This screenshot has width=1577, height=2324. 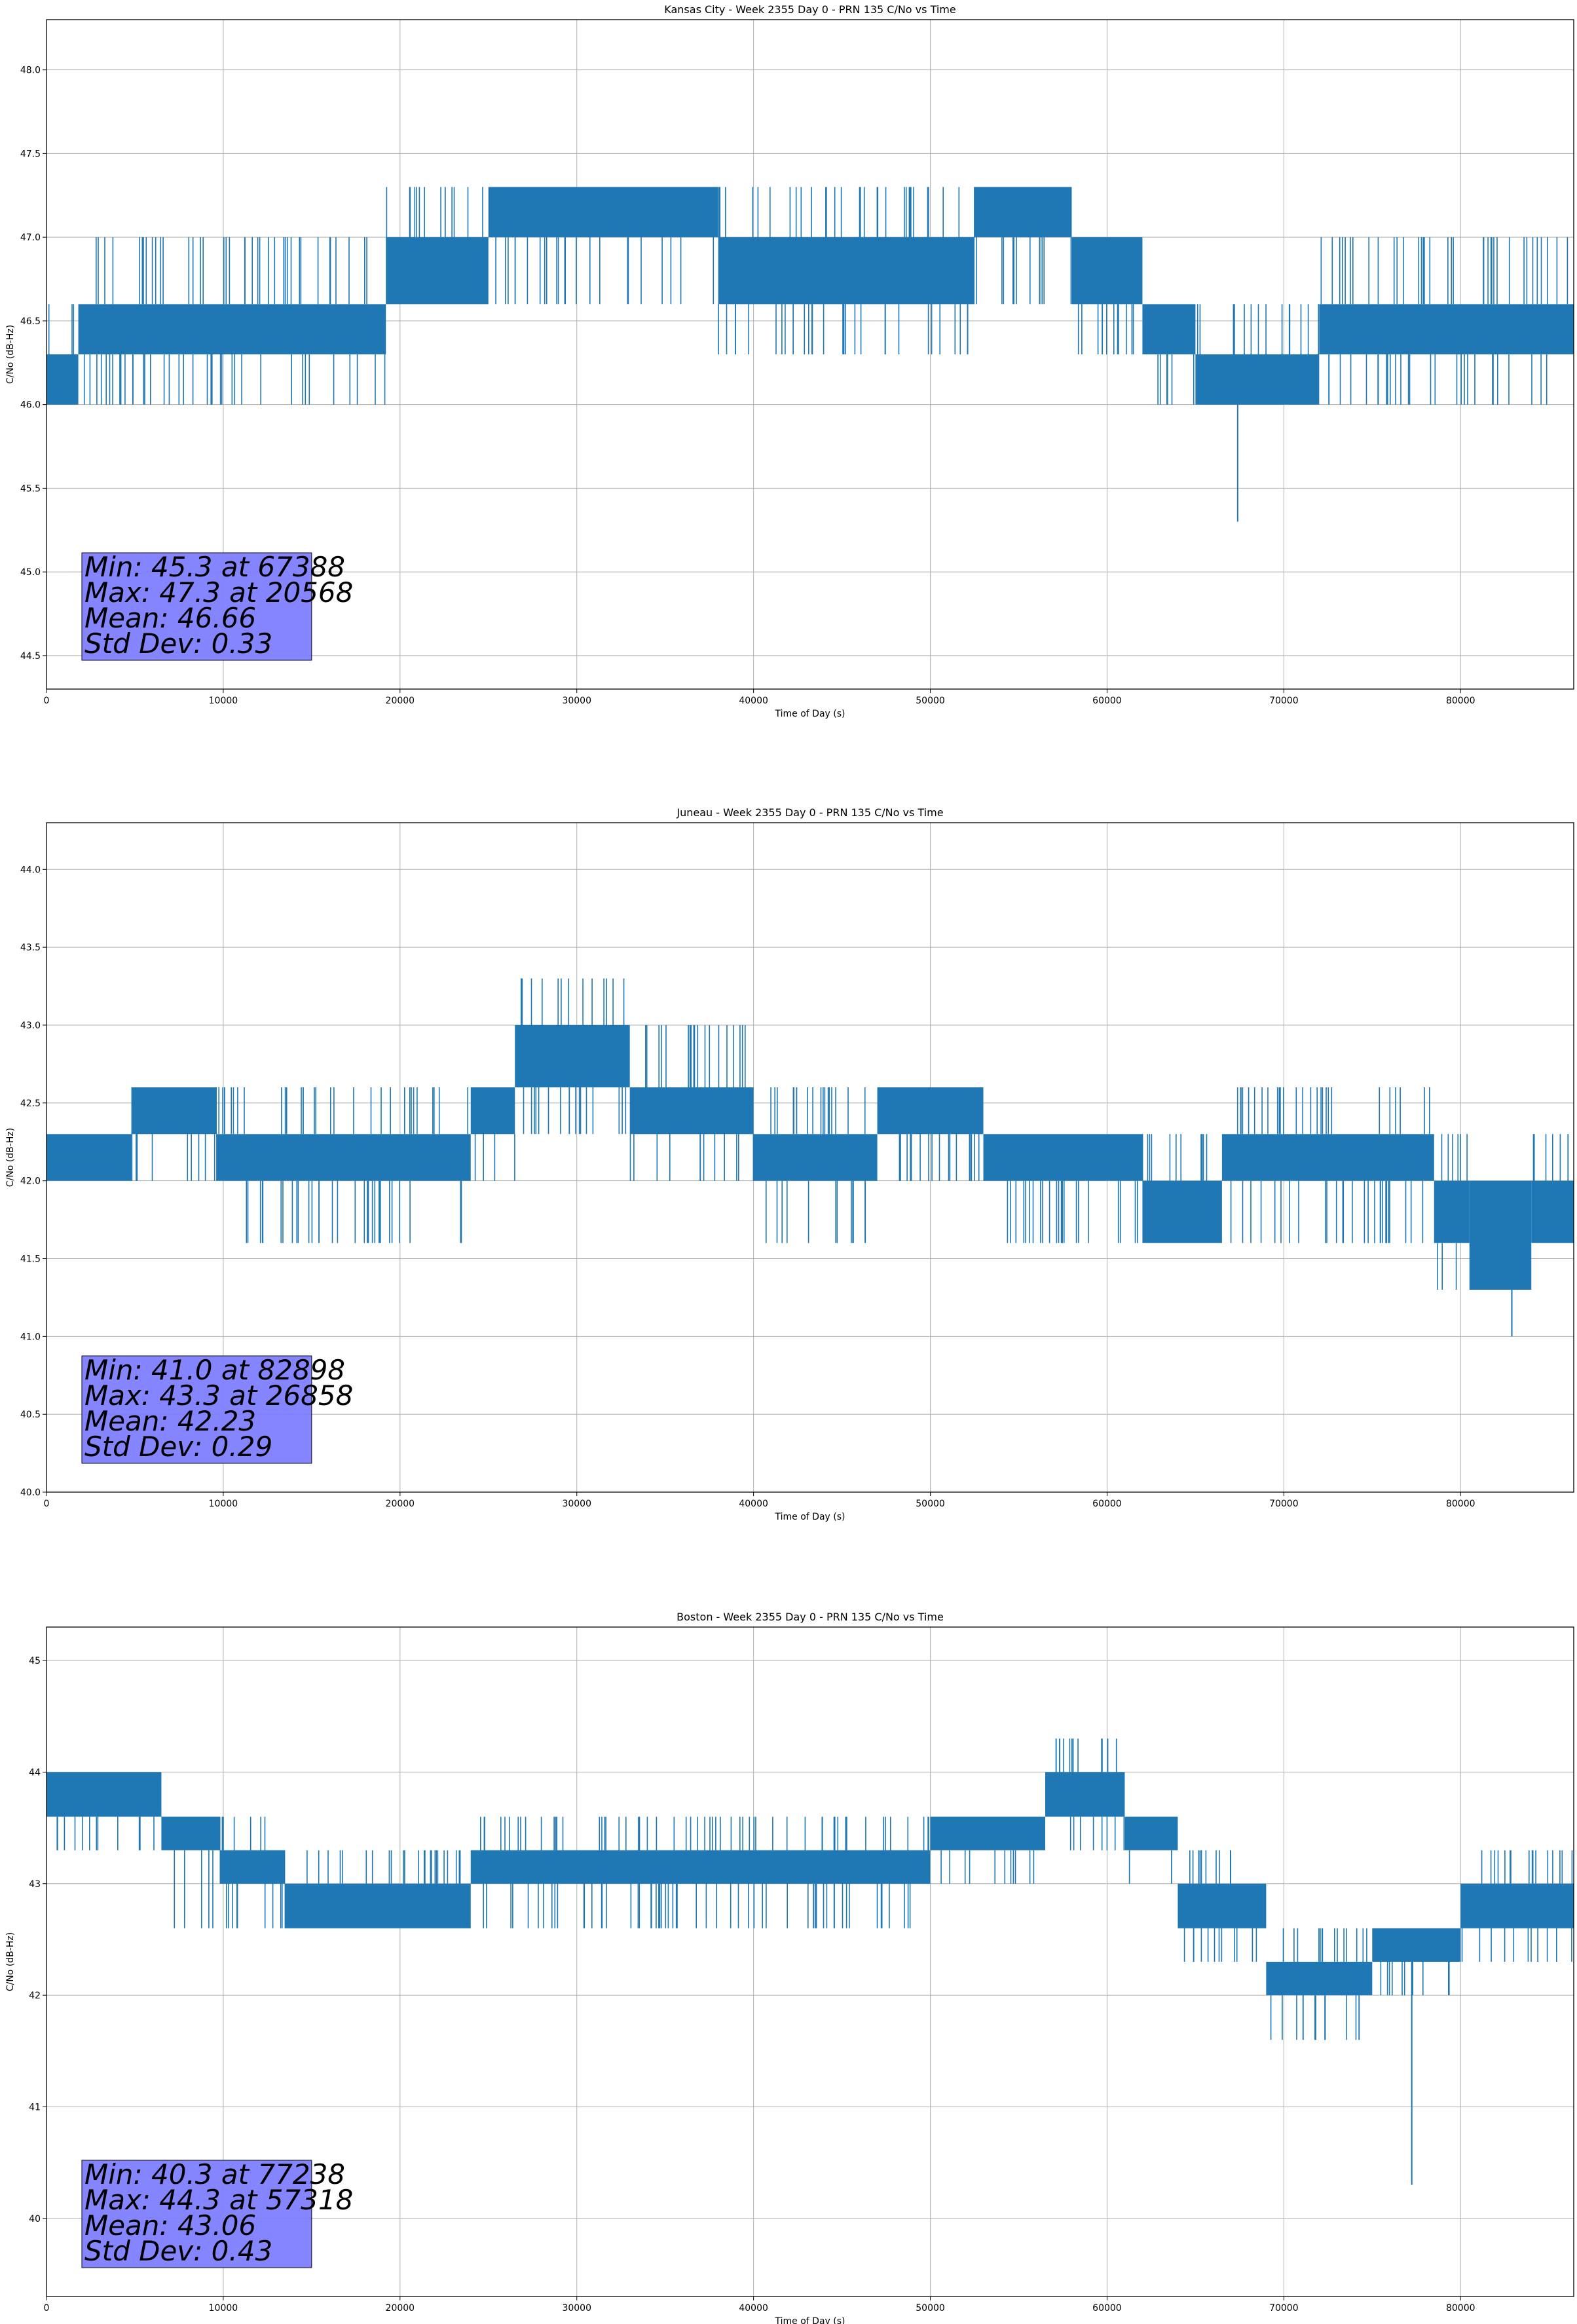 What do you see at coordinates (223, 2308) in the screenshot?
I see `chart-2-xtick-label-1: 10000` at bounding box center [223, 2308].